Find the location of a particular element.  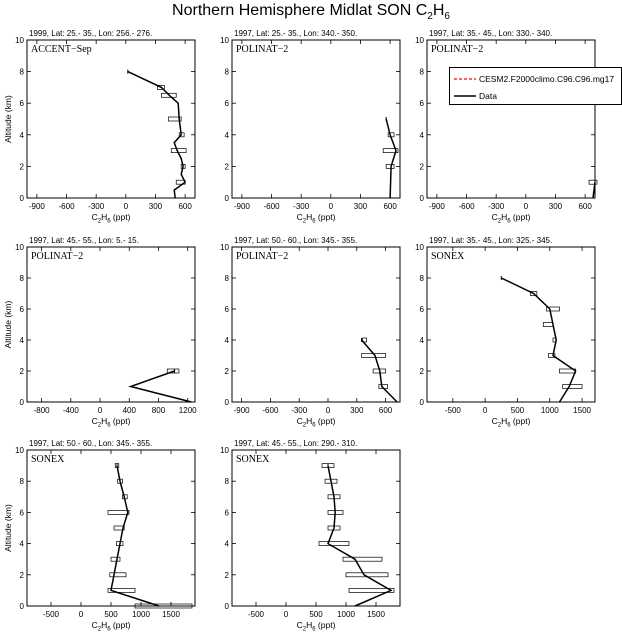

panel-1-ytick-label: 4 is located at coordinates (22, 135).